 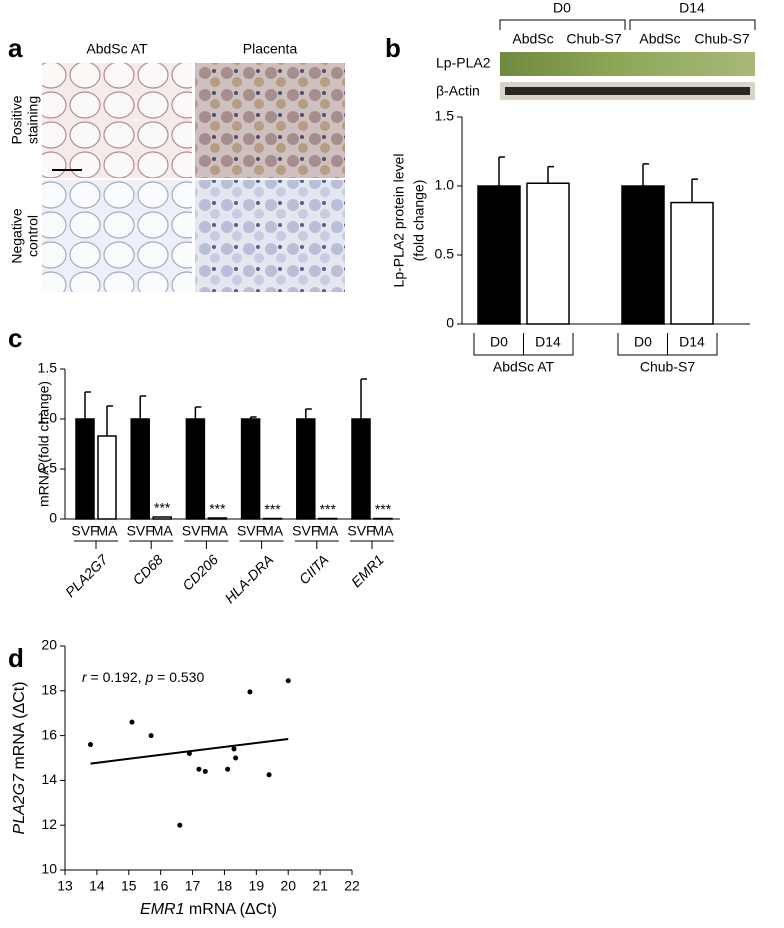 What do you see at coordinates (458, 91) in the screenshot?
I see `band-label: β-Actin` at bounding box center [458, 91].